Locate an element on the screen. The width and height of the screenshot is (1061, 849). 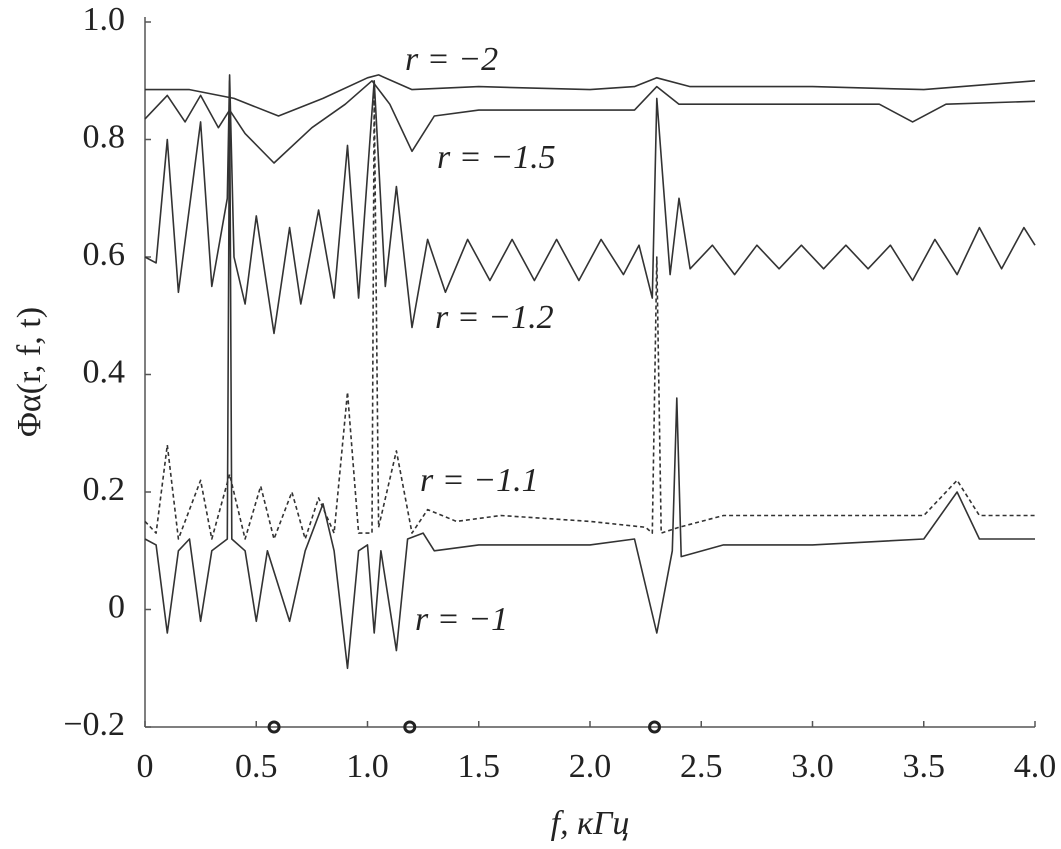
x-axis-label: f, кГц is located at coordinates (590, 823).